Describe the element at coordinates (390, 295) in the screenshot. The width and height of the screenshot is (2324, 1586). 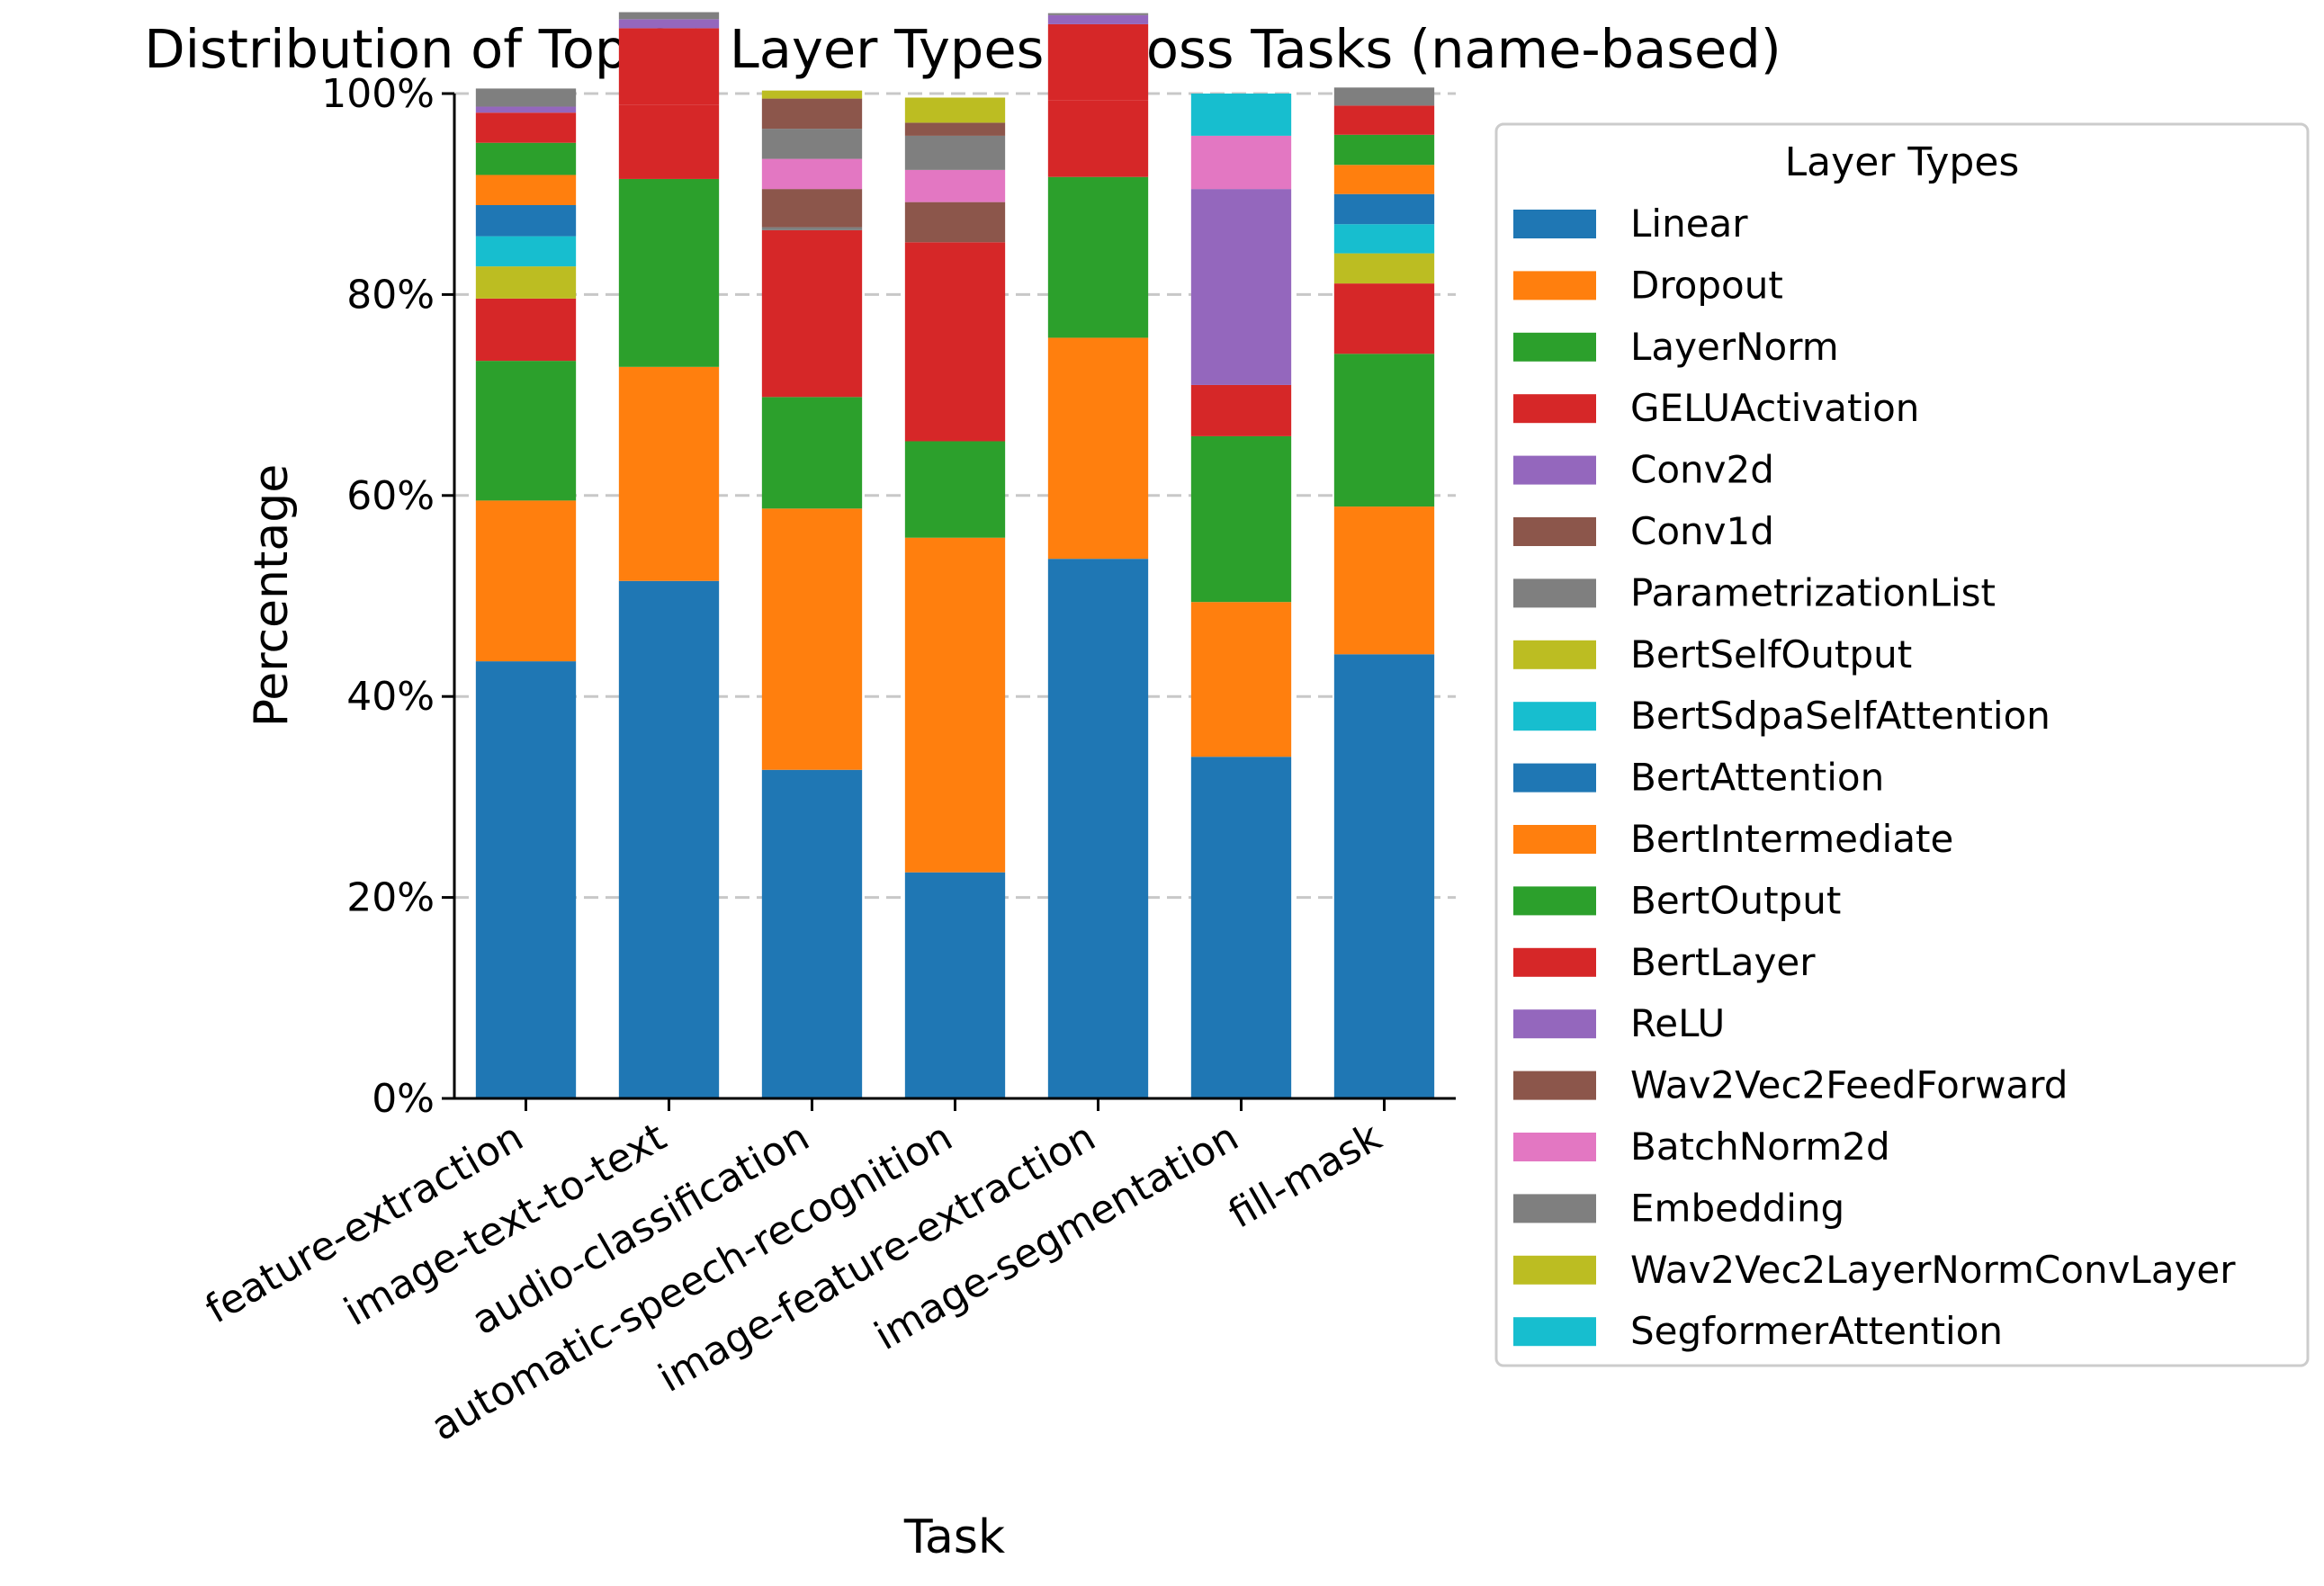
I see `y-tick-label: 80%` at that location.